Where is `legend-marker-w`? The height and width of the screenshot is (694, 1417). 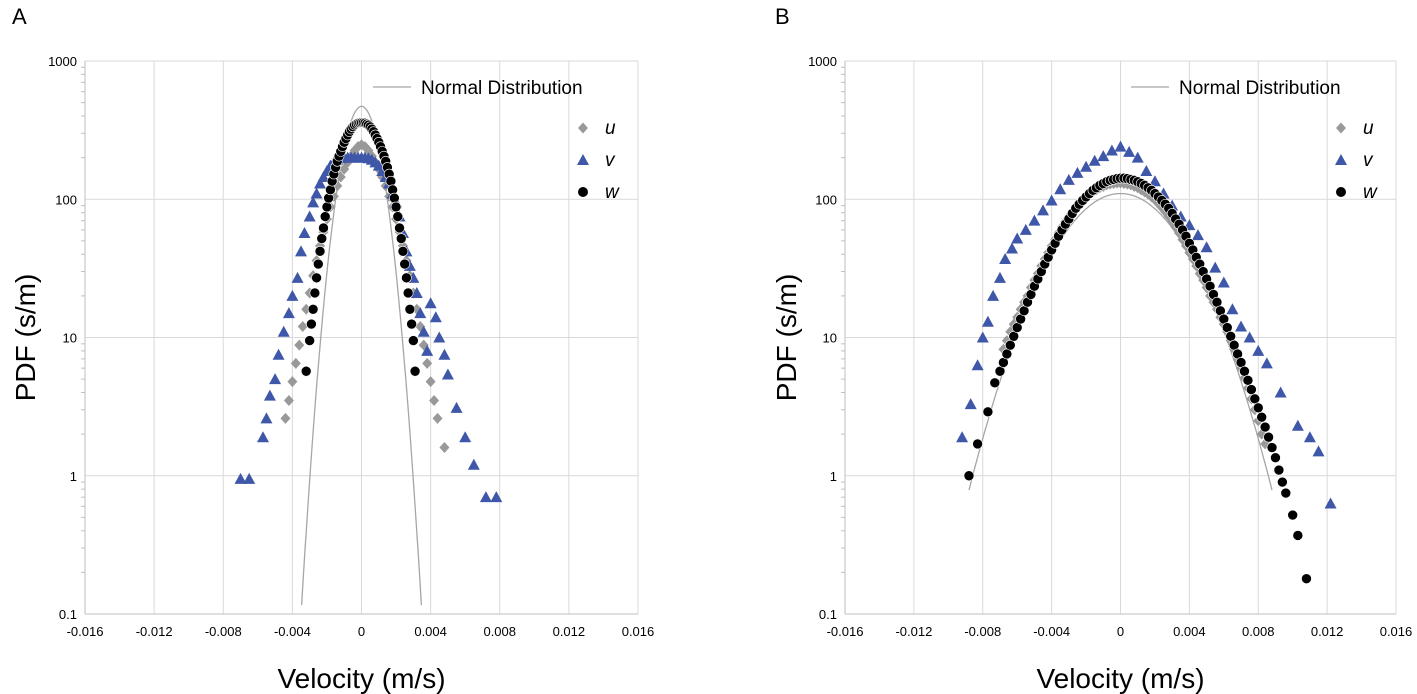 legend-marker-w is located at coordinates (583, 192).